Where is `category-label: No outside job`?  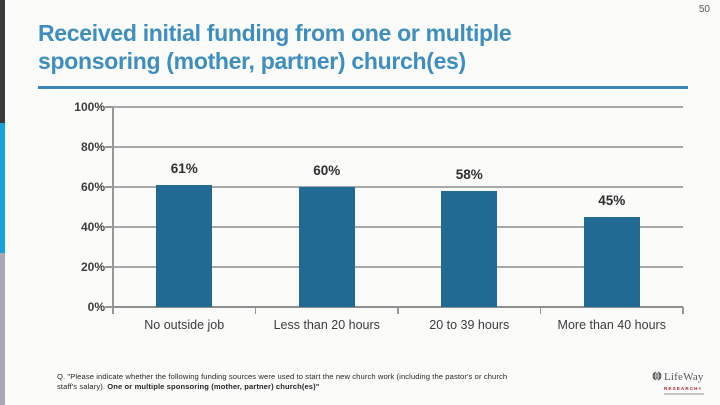
category-label: No outside job is located at coordinates (184, 325).